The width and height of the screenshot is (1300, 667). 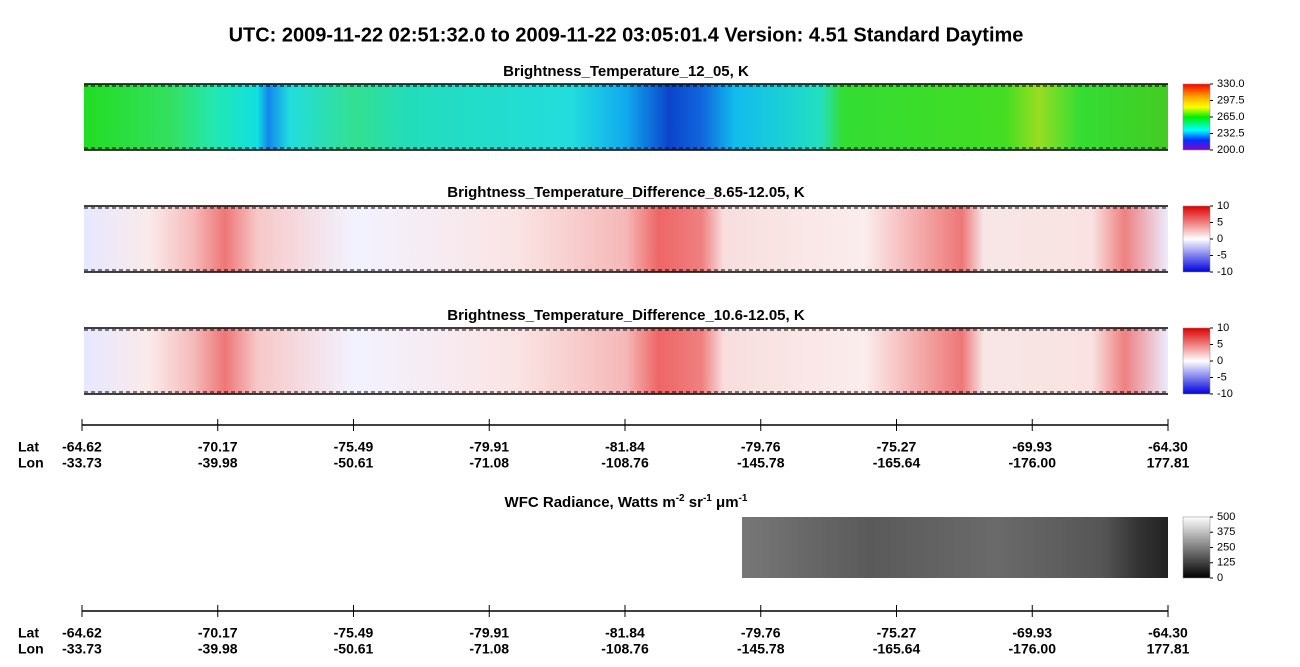 I want to click on colorbar-label: 265.0, so click(x=1231, y=117).